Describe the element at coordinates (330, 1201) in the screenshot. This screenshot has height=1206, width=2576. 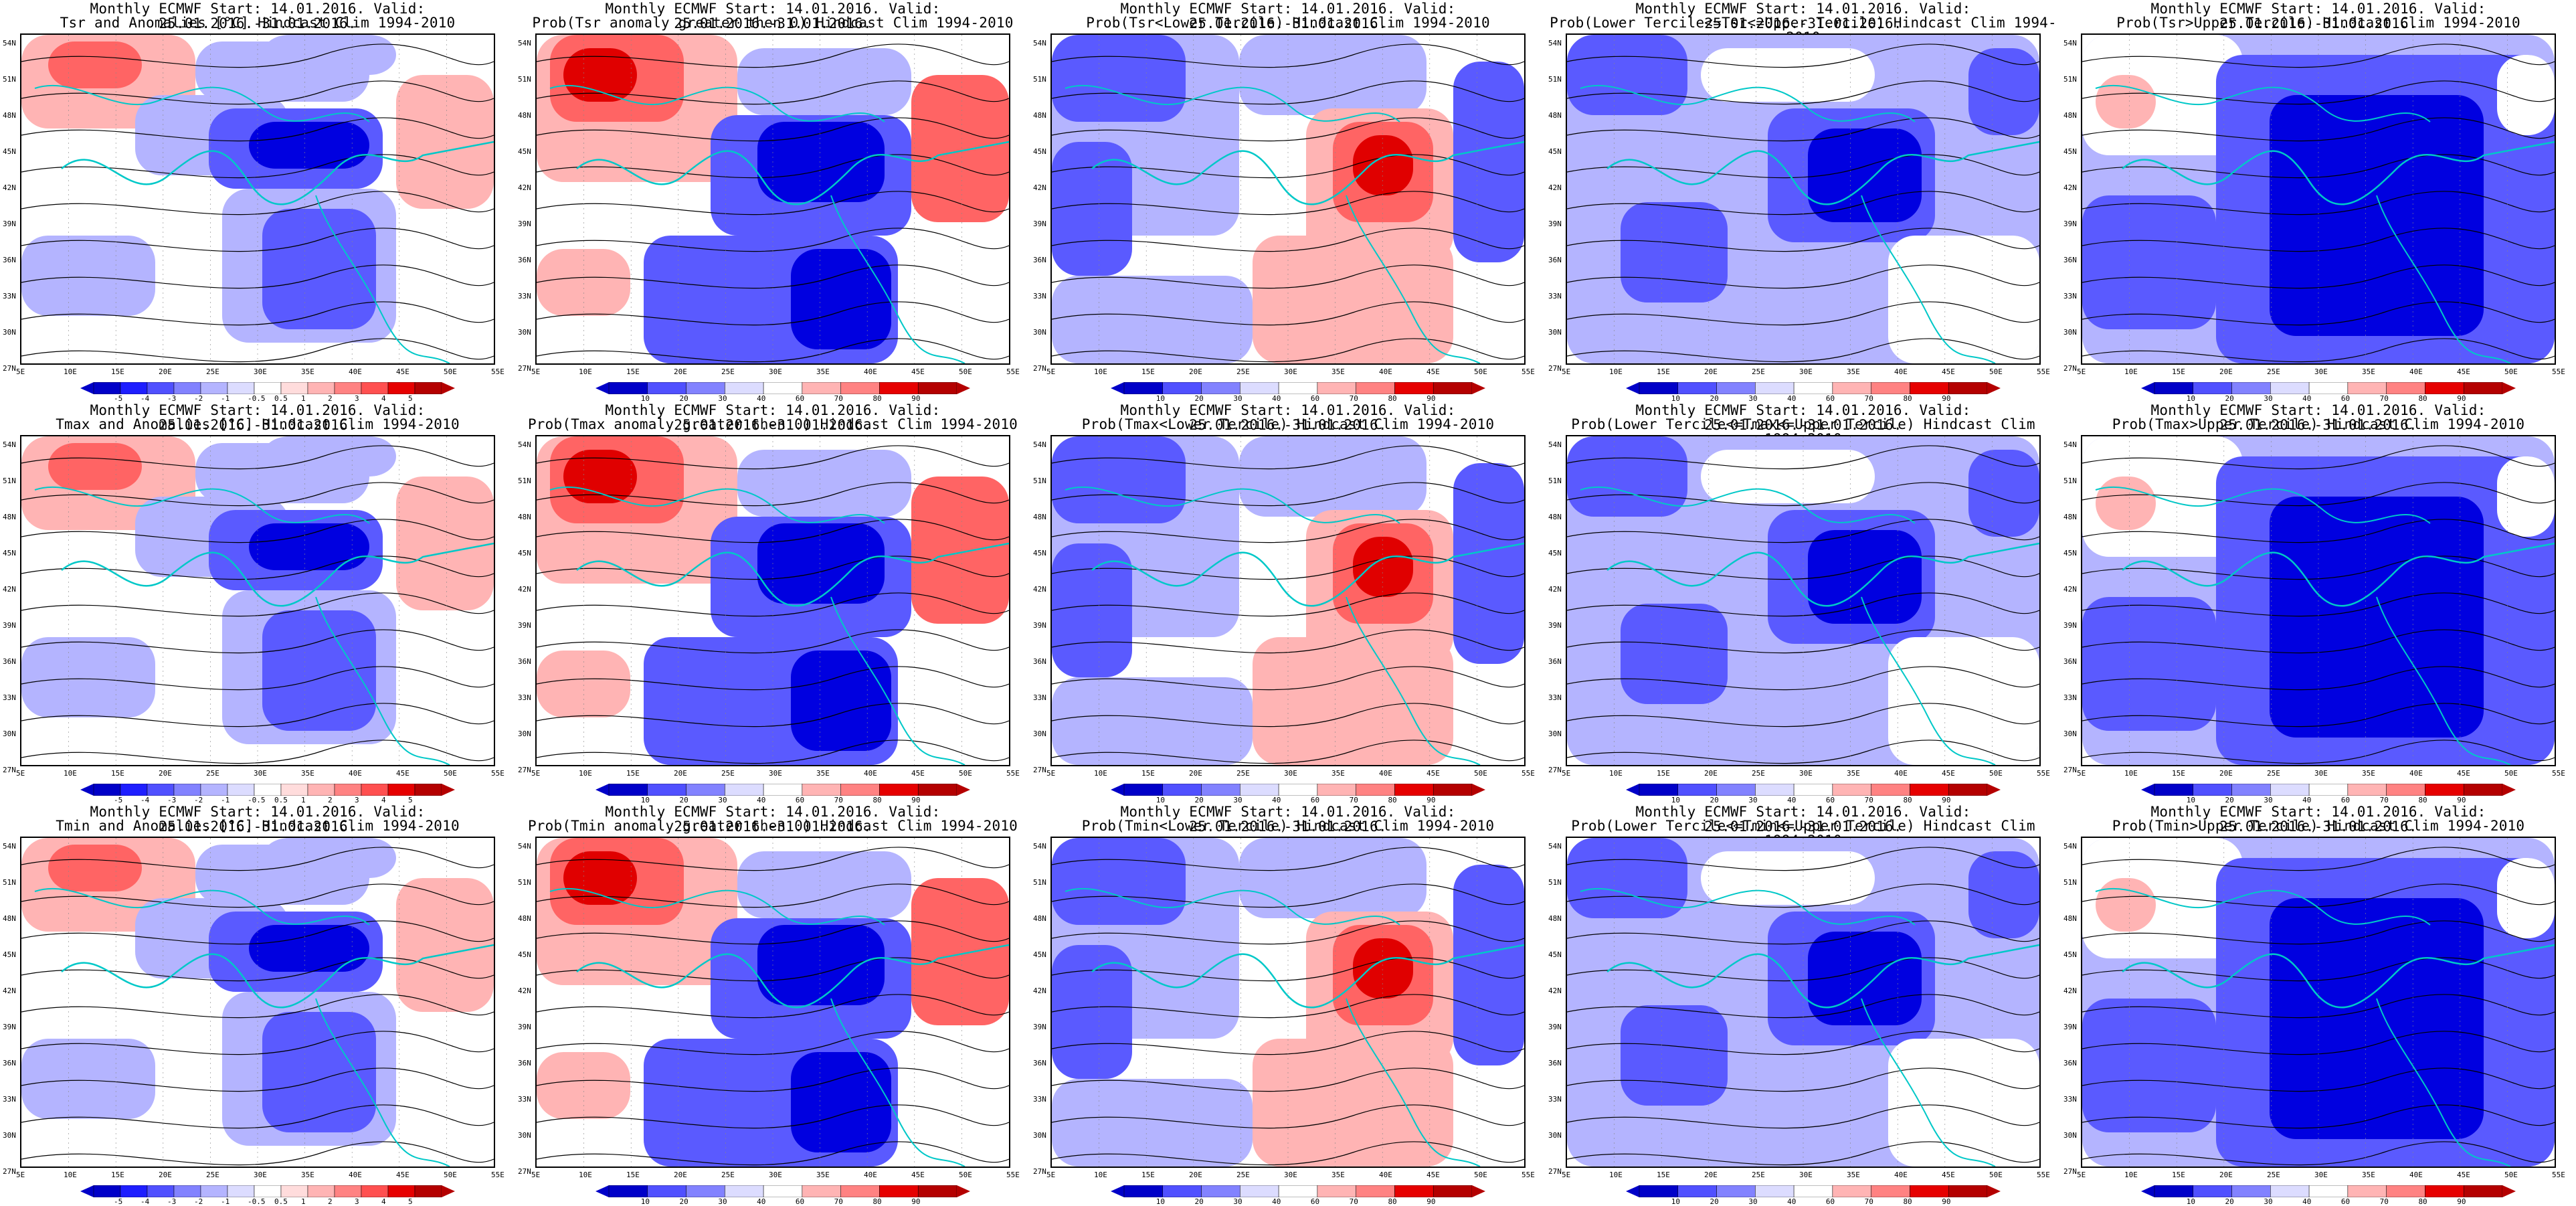
I see `colorbar-tick-label: 2` at that location.